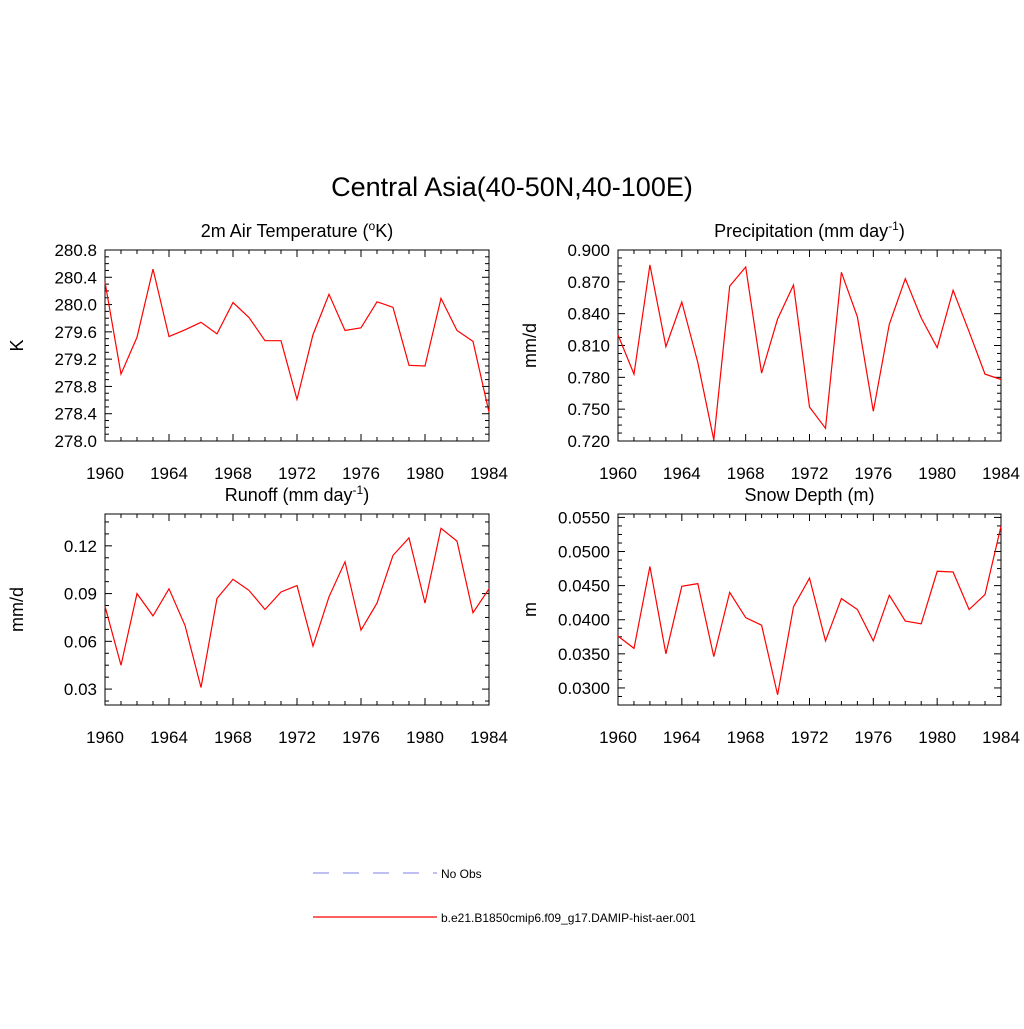 Image resolution: width=1024 pixels, height=1029 pixels. I want to click on panel-title: Snow Depth (m), so click(809, 495).